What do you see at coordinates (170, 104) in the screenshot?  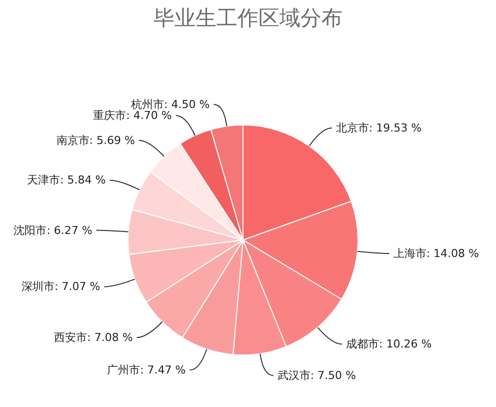 I see `slice-label: 杭州市: 4.50 %` at bounding box center [170, 104].